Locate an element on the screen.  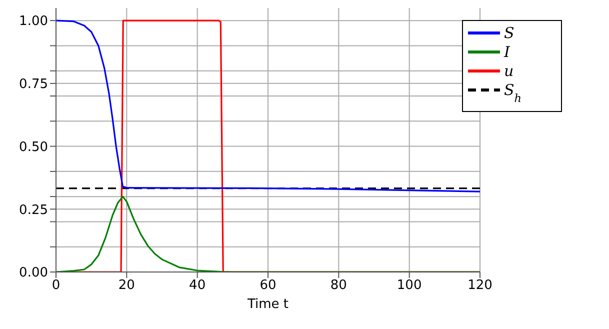
x-tick-label: 20 is located at coordinates (126, 286).